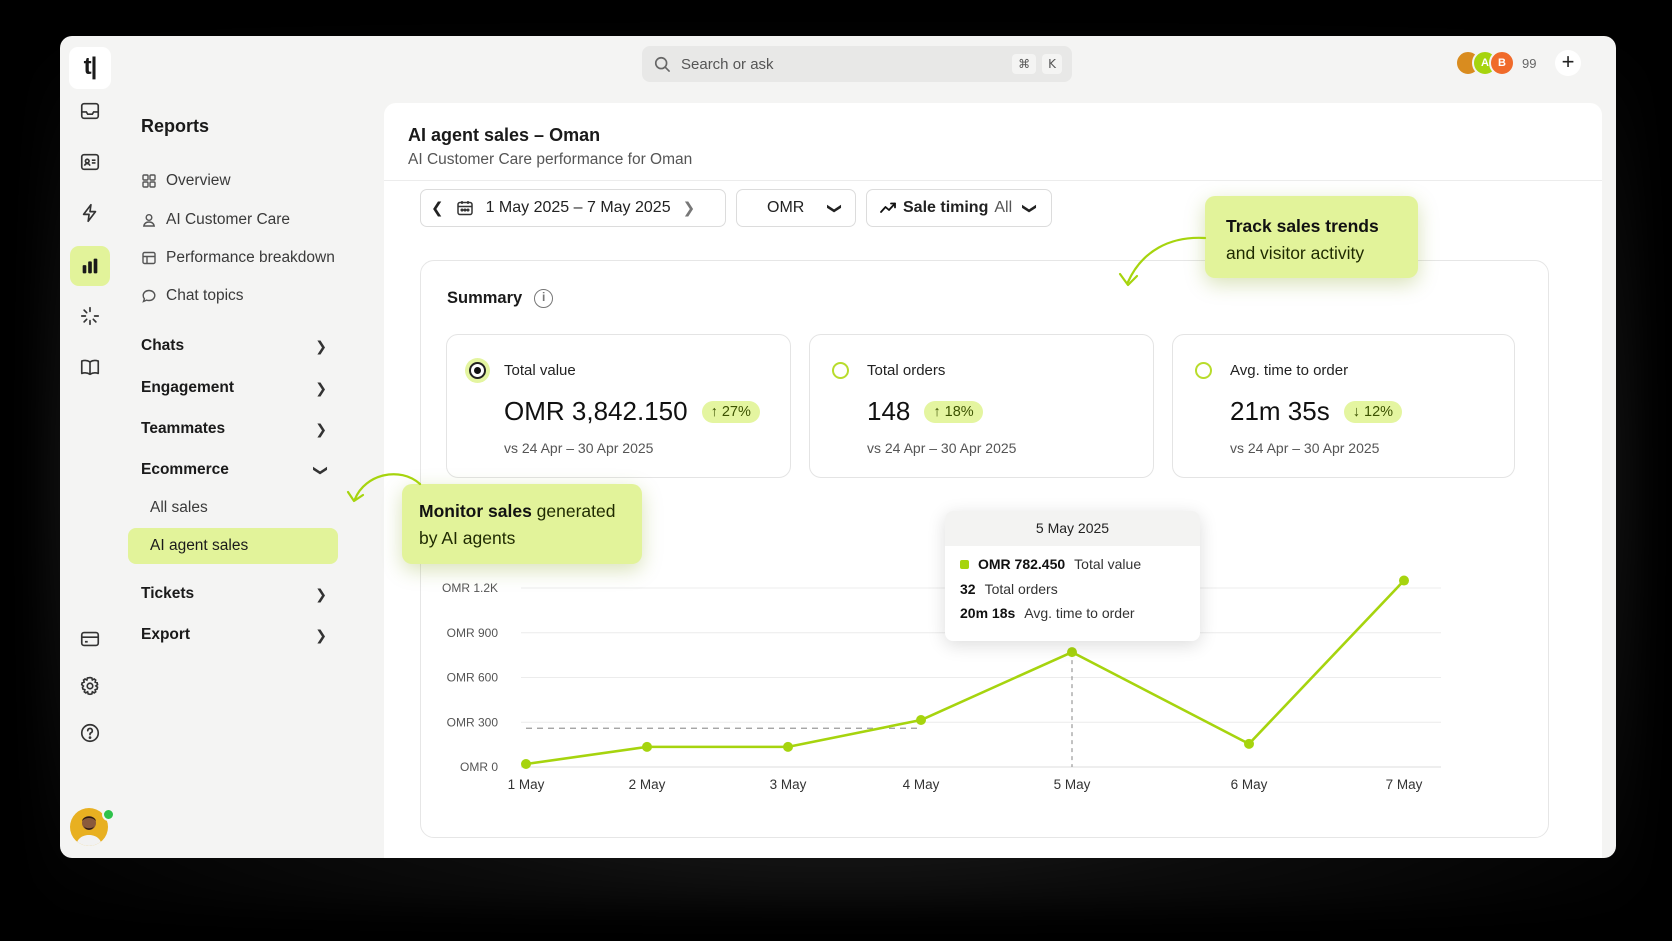  What do you see at coordinates (906, 370) in the screenshot?
I see `kpi-label: Total orders` at bounding box center [906, 370].